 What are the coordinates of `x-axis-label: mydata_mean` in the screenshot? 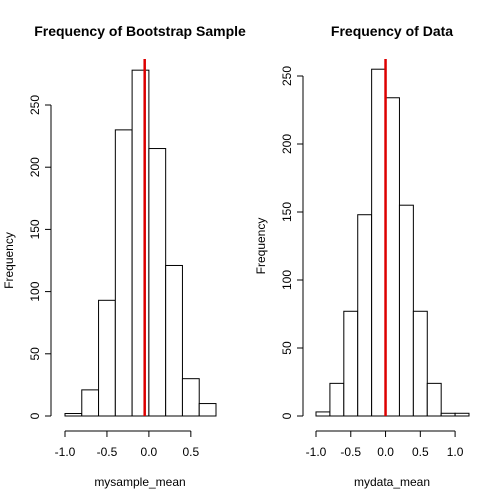 It's located at (392, 482).